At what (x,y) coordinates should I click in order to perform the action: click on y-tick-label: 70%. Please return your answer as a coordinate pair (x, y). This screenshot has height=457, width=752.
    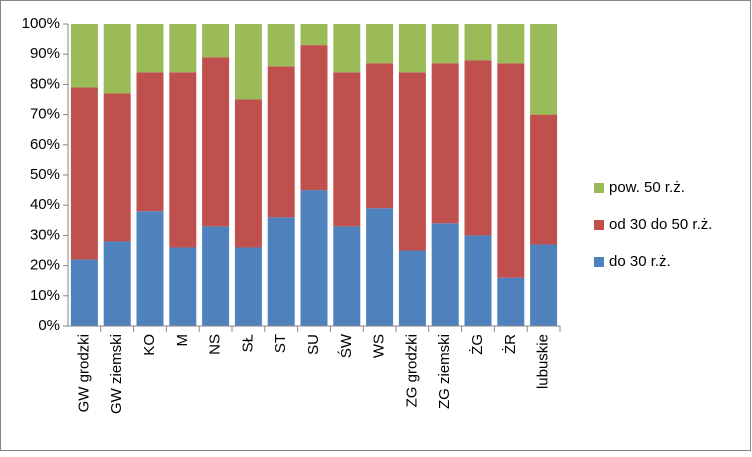
    Looking at the image, I should click on (45, 114).